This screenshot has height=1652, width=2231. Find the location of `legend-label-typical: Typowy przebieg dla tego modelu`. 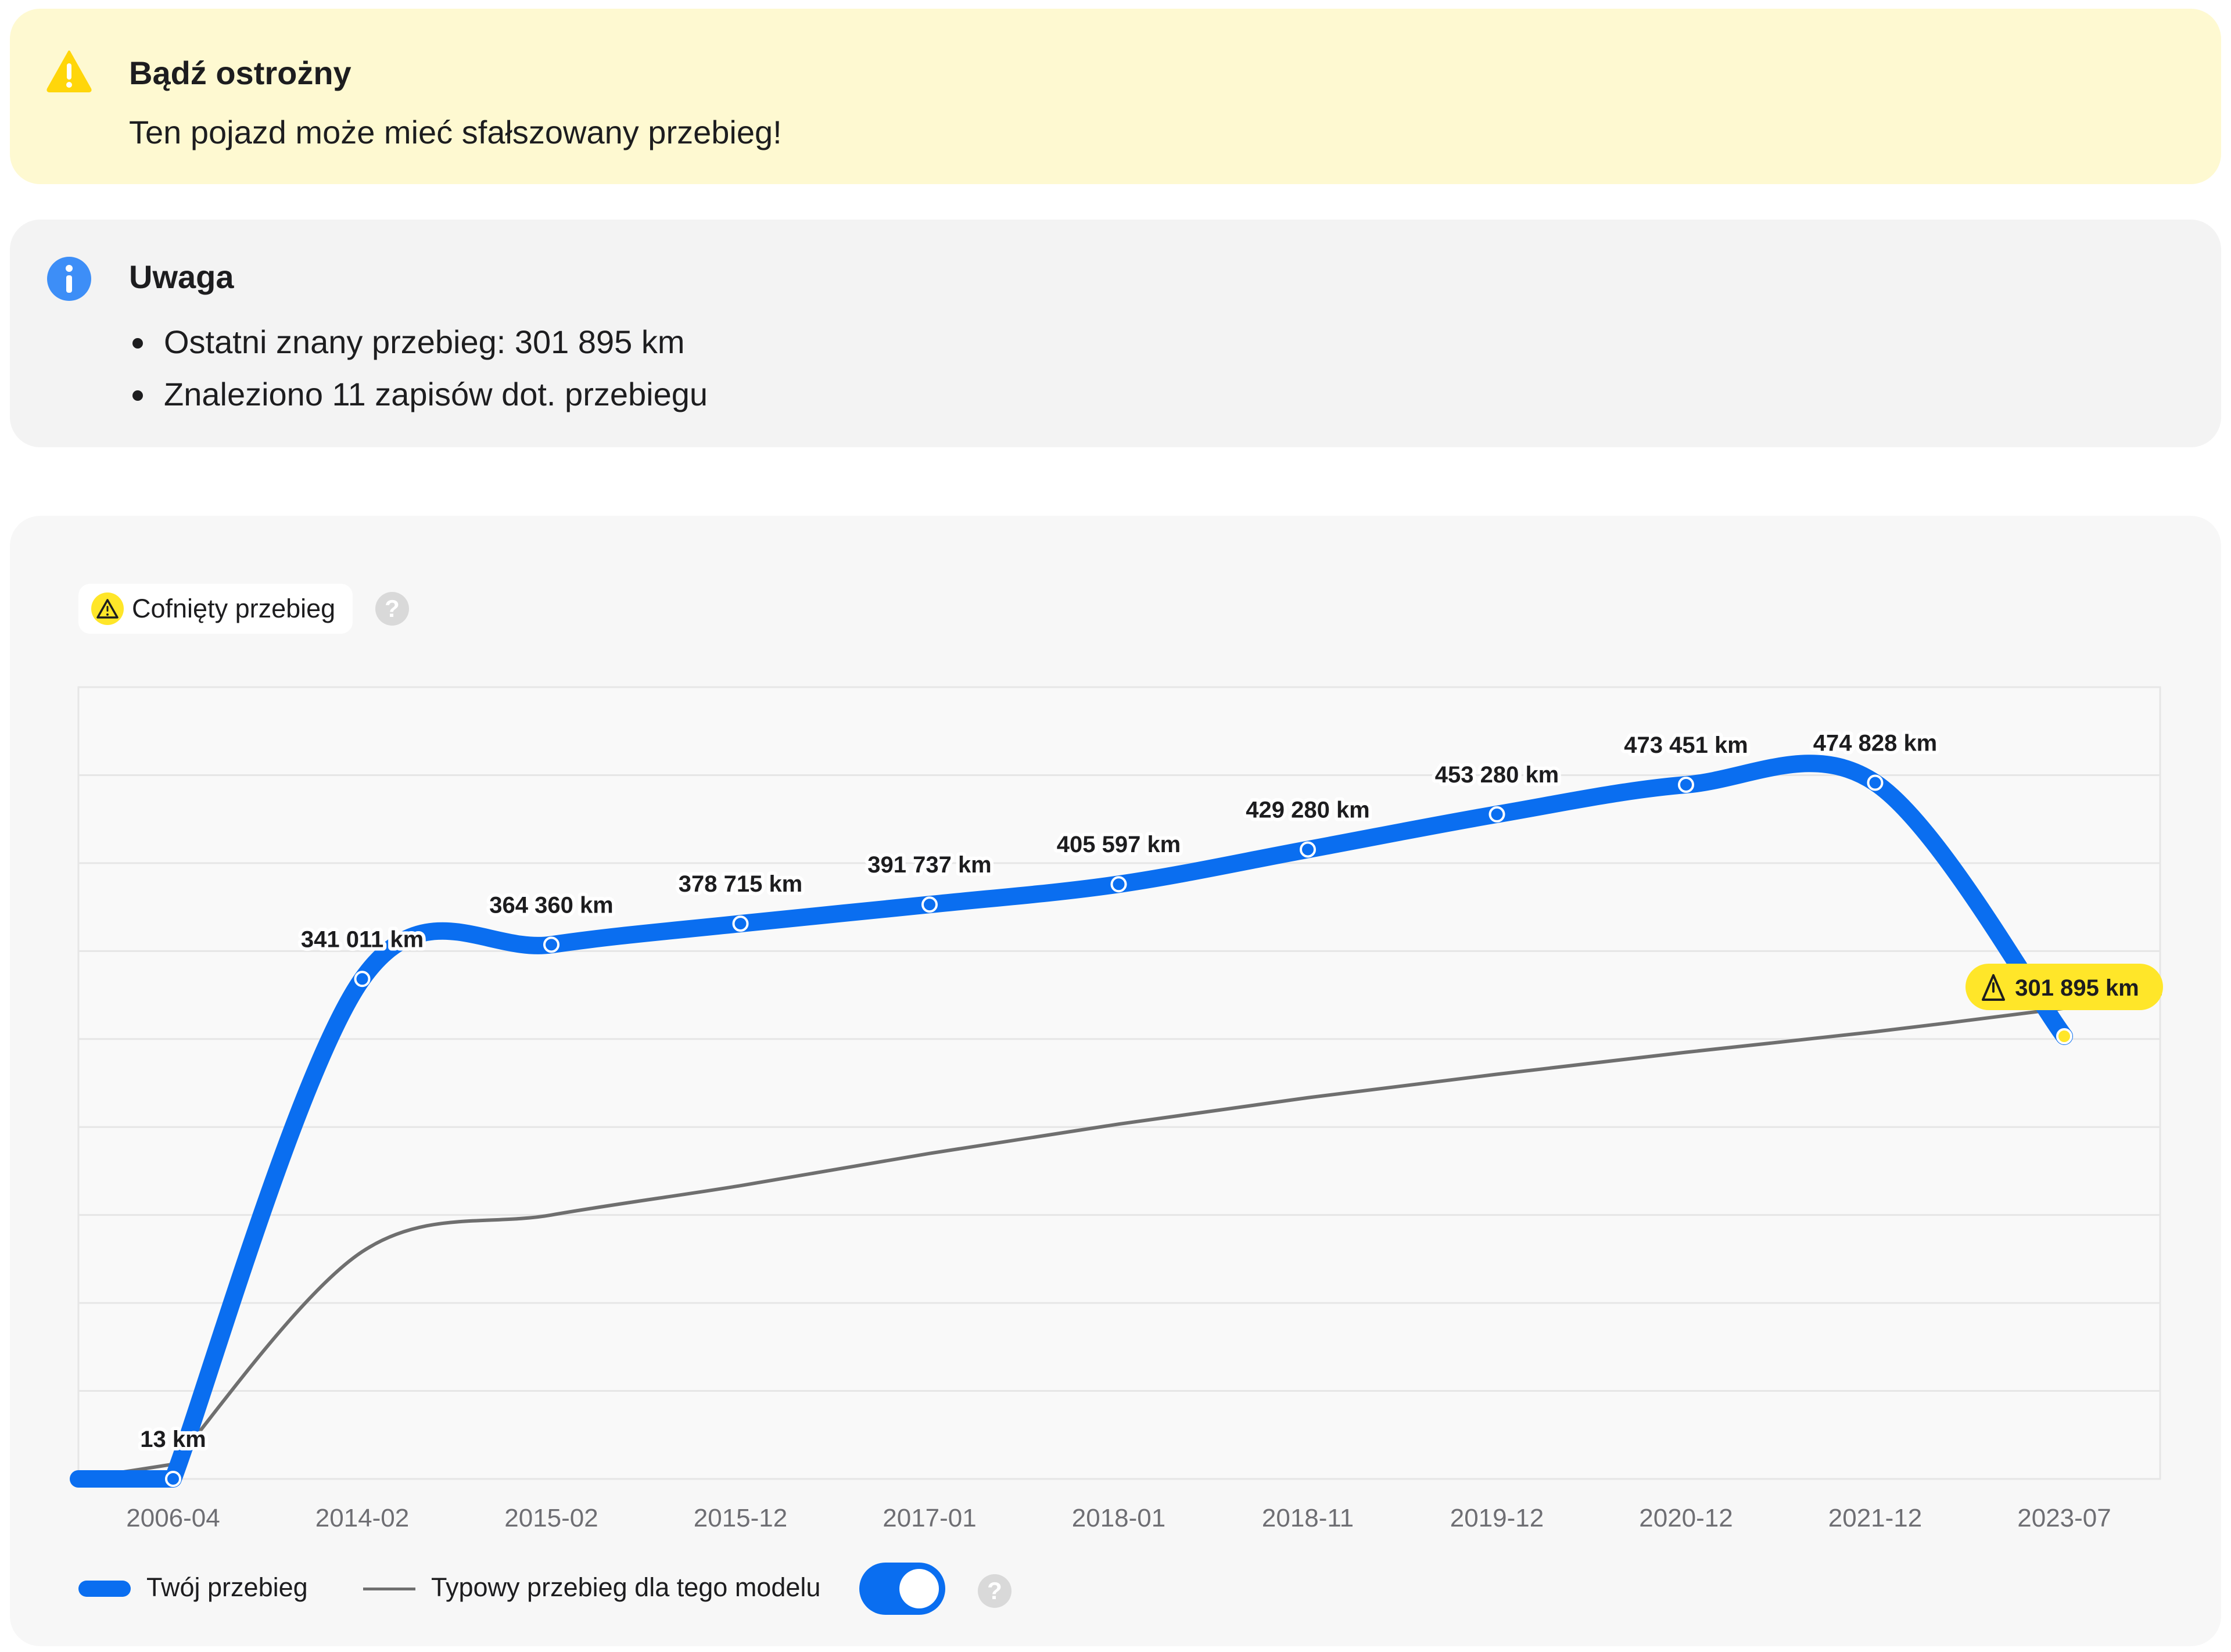

legend-label-typical: Typowy przebieg dla tego modelu is located at coordinates (626, 1587).